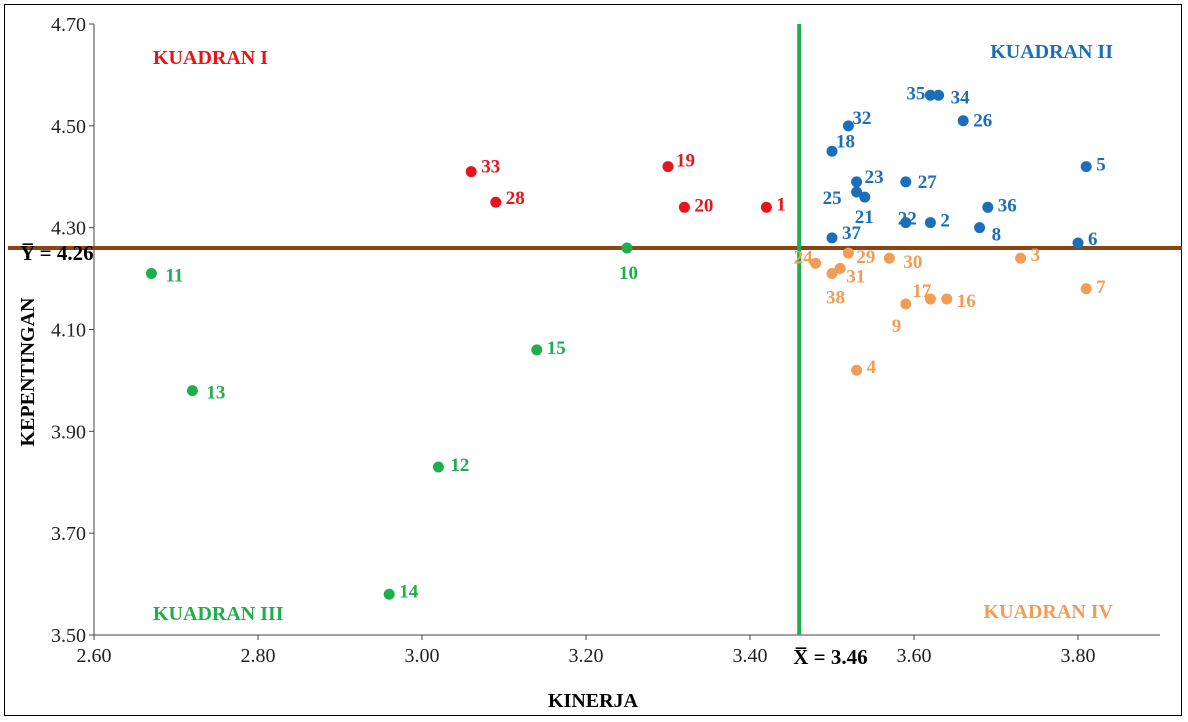 This screenshot has height=722, width=1188. What do you see at coordinates (865, 257) in the screenshot?
I see `data-point-label: 29` at bounding box center [865, 257].